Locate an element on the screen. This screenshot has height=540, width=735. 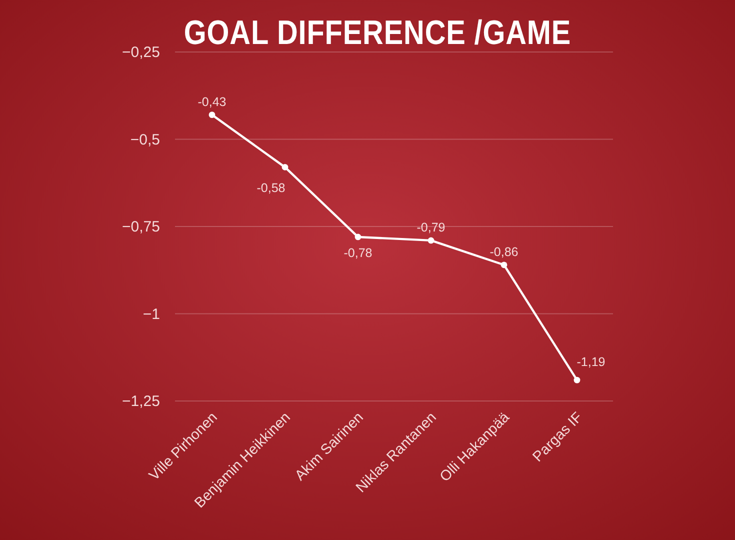
y-tick-label: −1 is located at coordinates (151, 314).